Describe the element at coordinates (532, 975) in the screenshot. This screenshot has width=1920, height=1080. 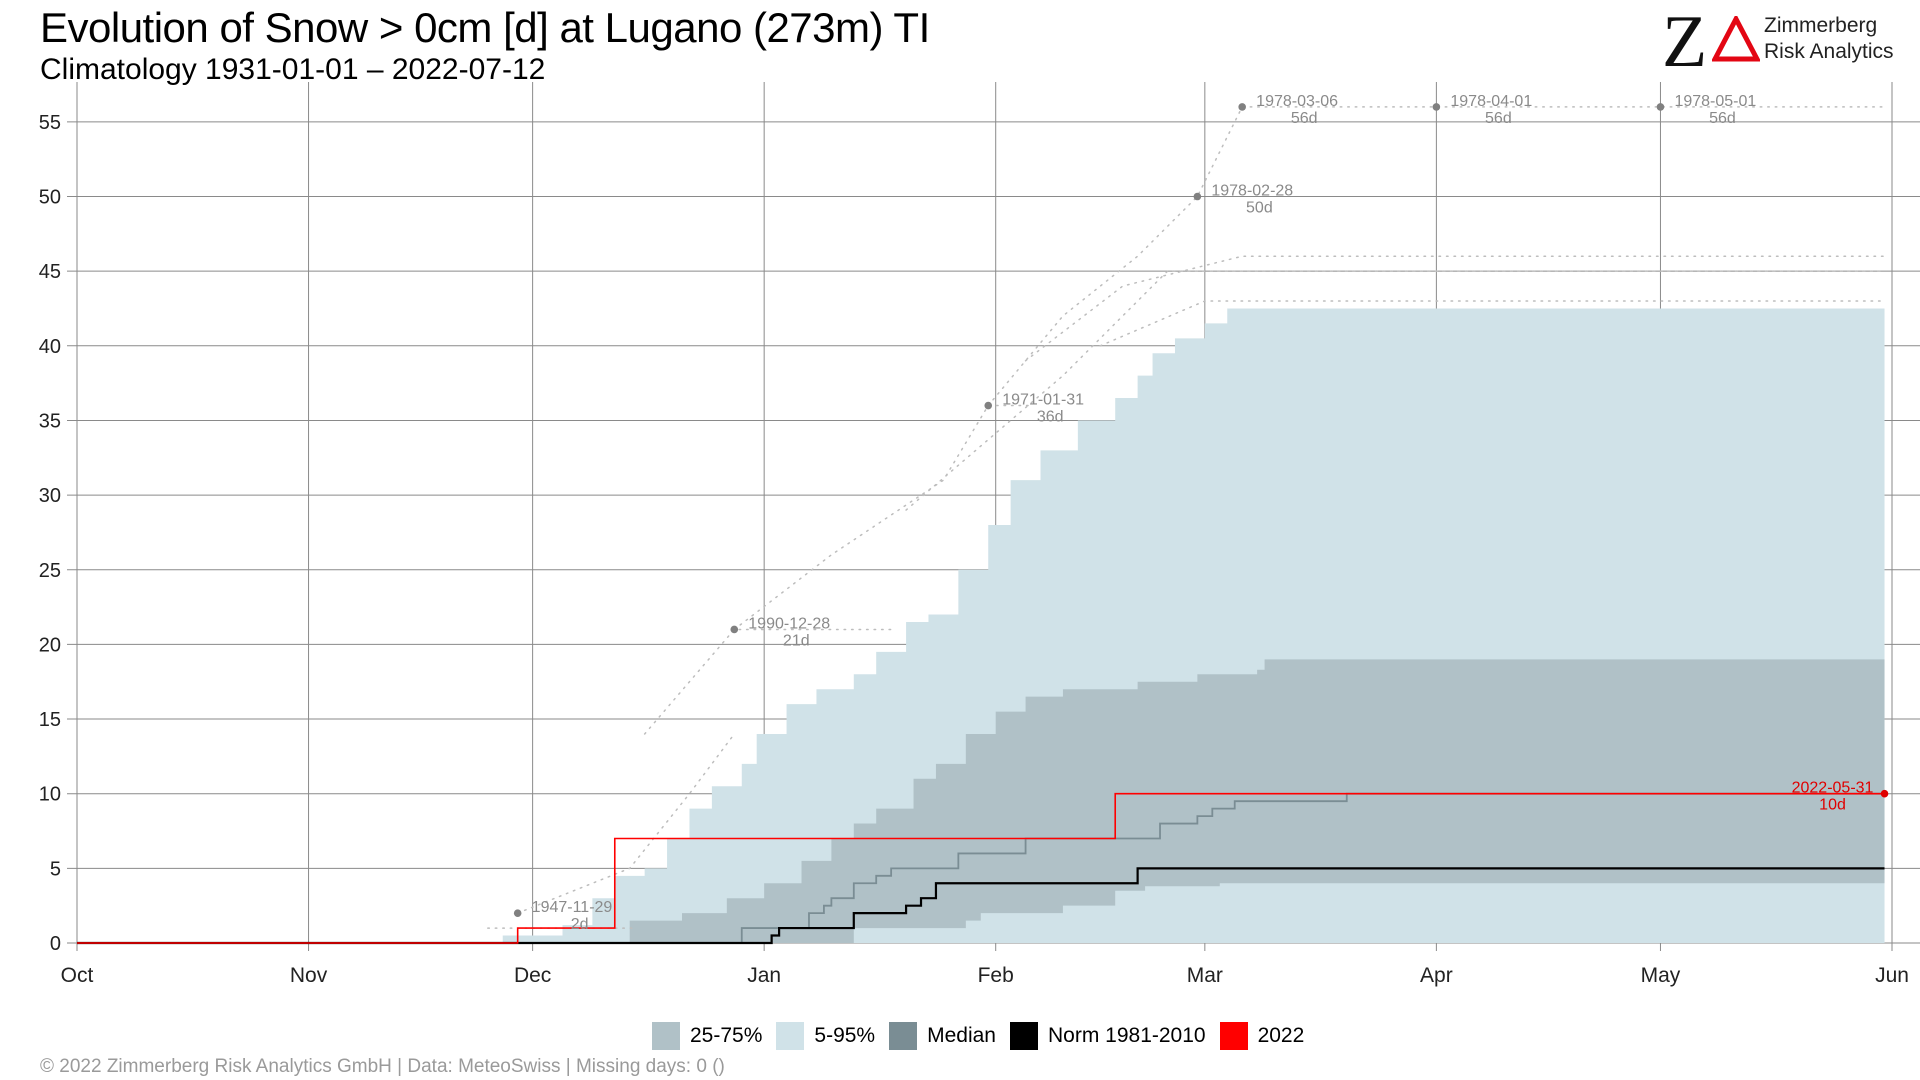
I see `x-tick-label: Dec` at that location.